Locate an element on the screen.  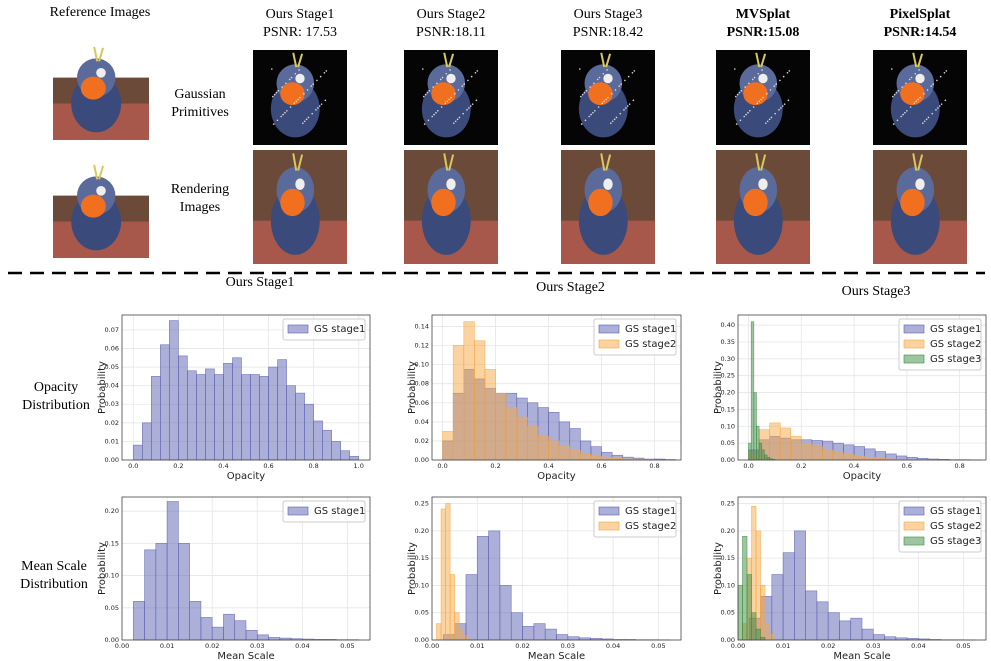
legend-label: GS stage2 is located at coordinates (955, 344).